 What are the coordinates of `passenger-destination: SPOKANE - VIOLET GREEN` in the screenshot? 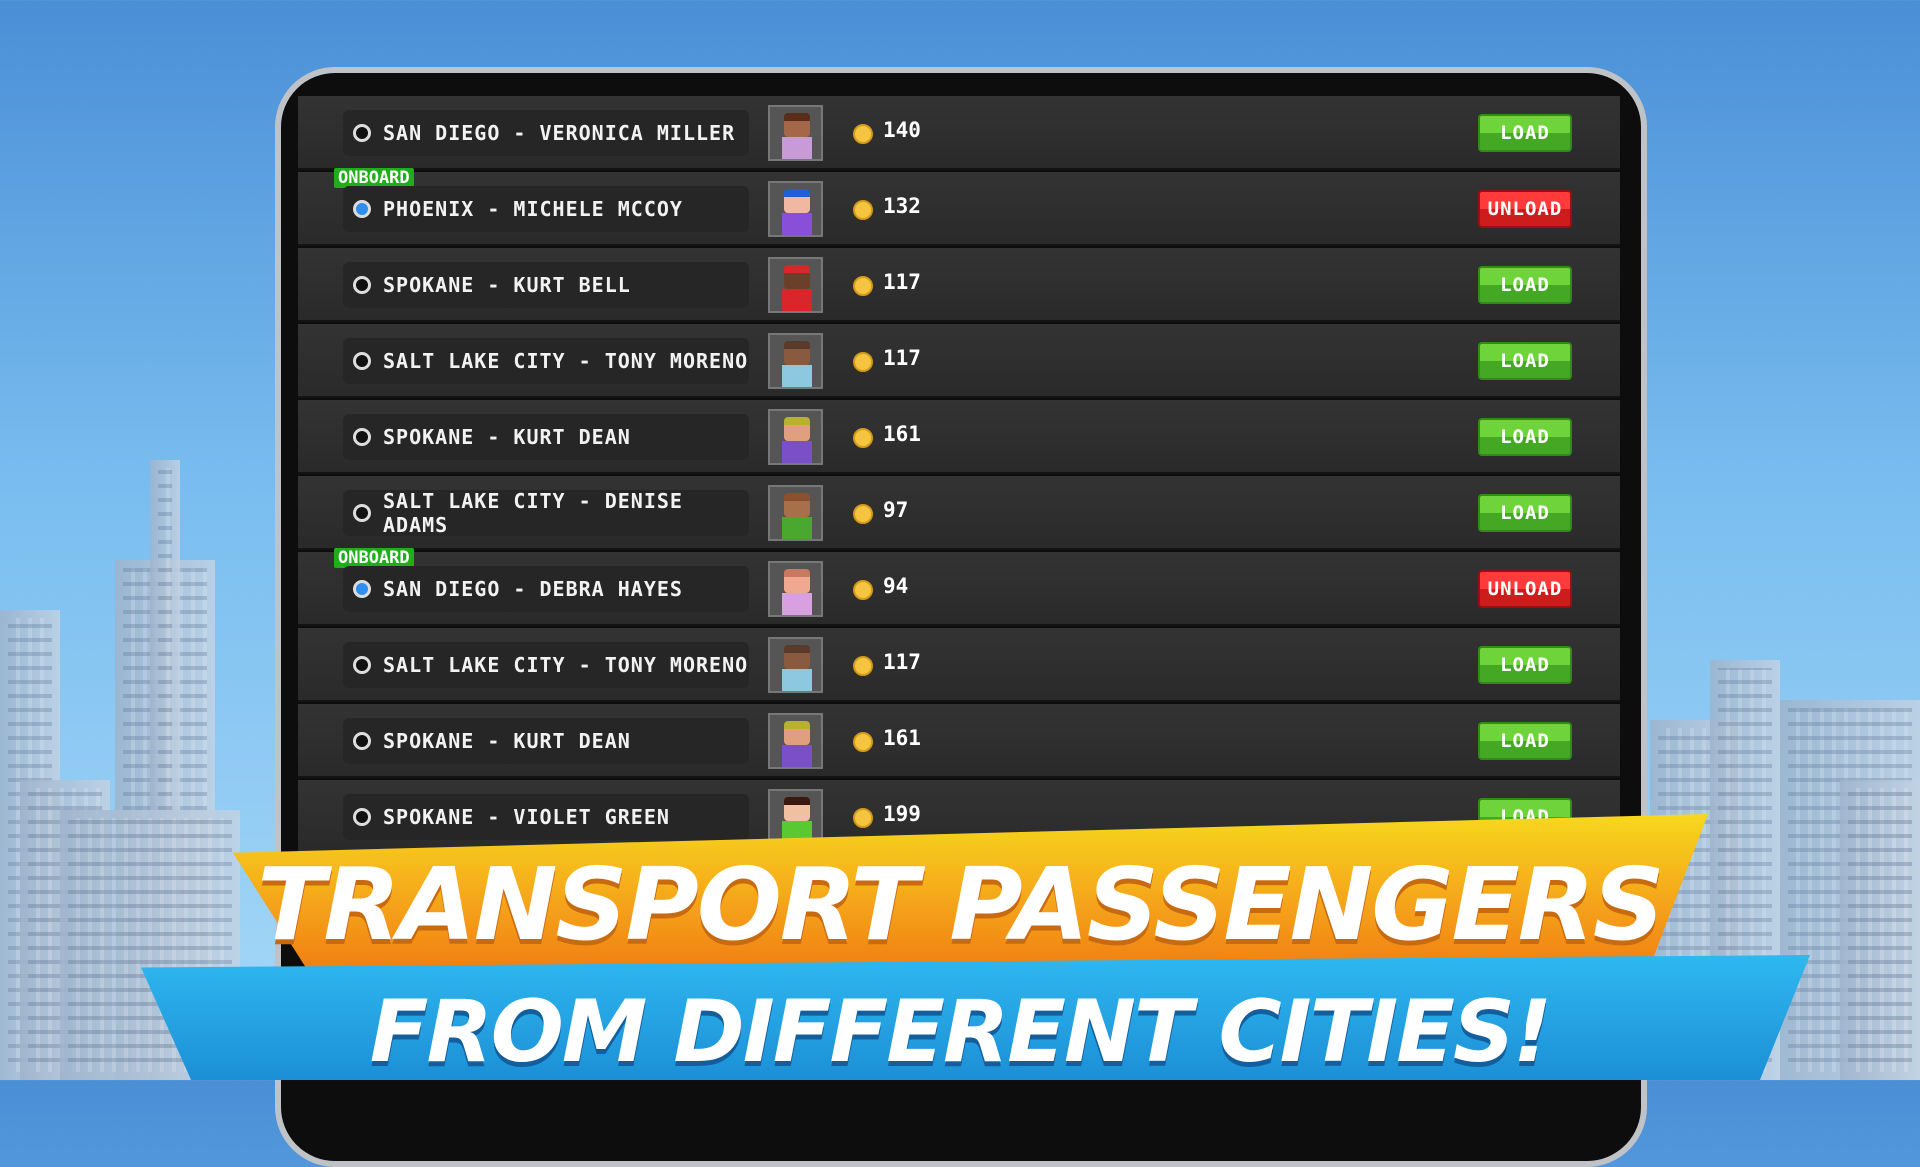 It's located at (526, 817).